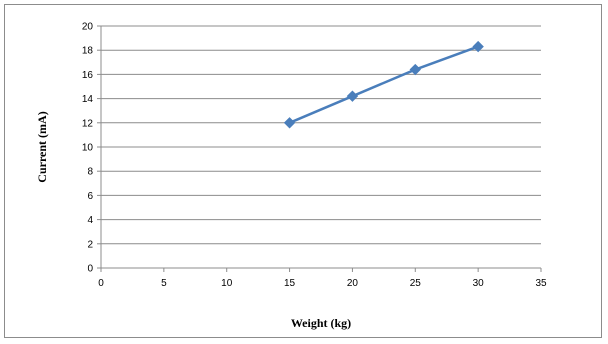 The width and height of the screenshot is (608, 344). I want to click on y-tick-label: 4, so click(90, 220).